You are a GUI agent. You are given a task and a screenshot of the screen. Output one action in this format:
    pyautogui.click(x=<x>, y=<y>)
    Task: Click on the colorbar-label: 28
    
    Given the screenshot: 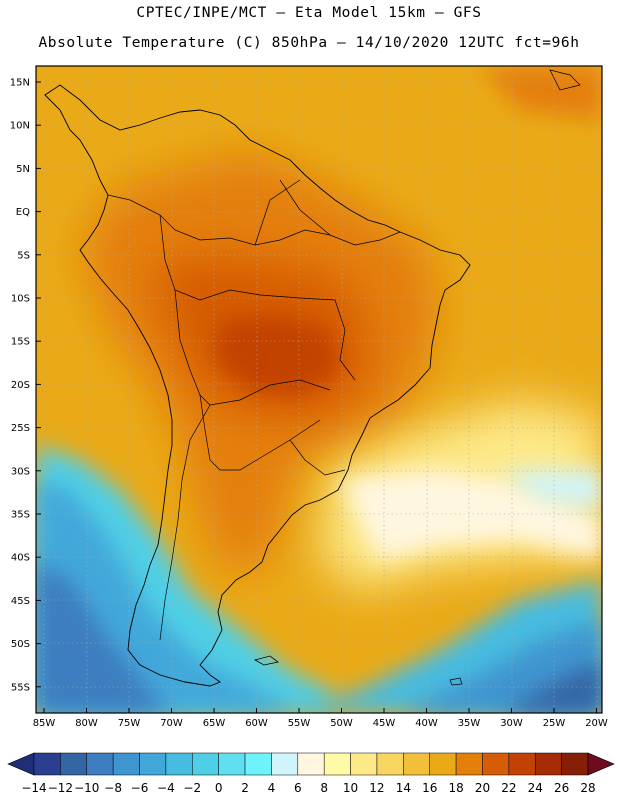 What is the action you would take?
    pyautogui.click(x=587, y=788)
    